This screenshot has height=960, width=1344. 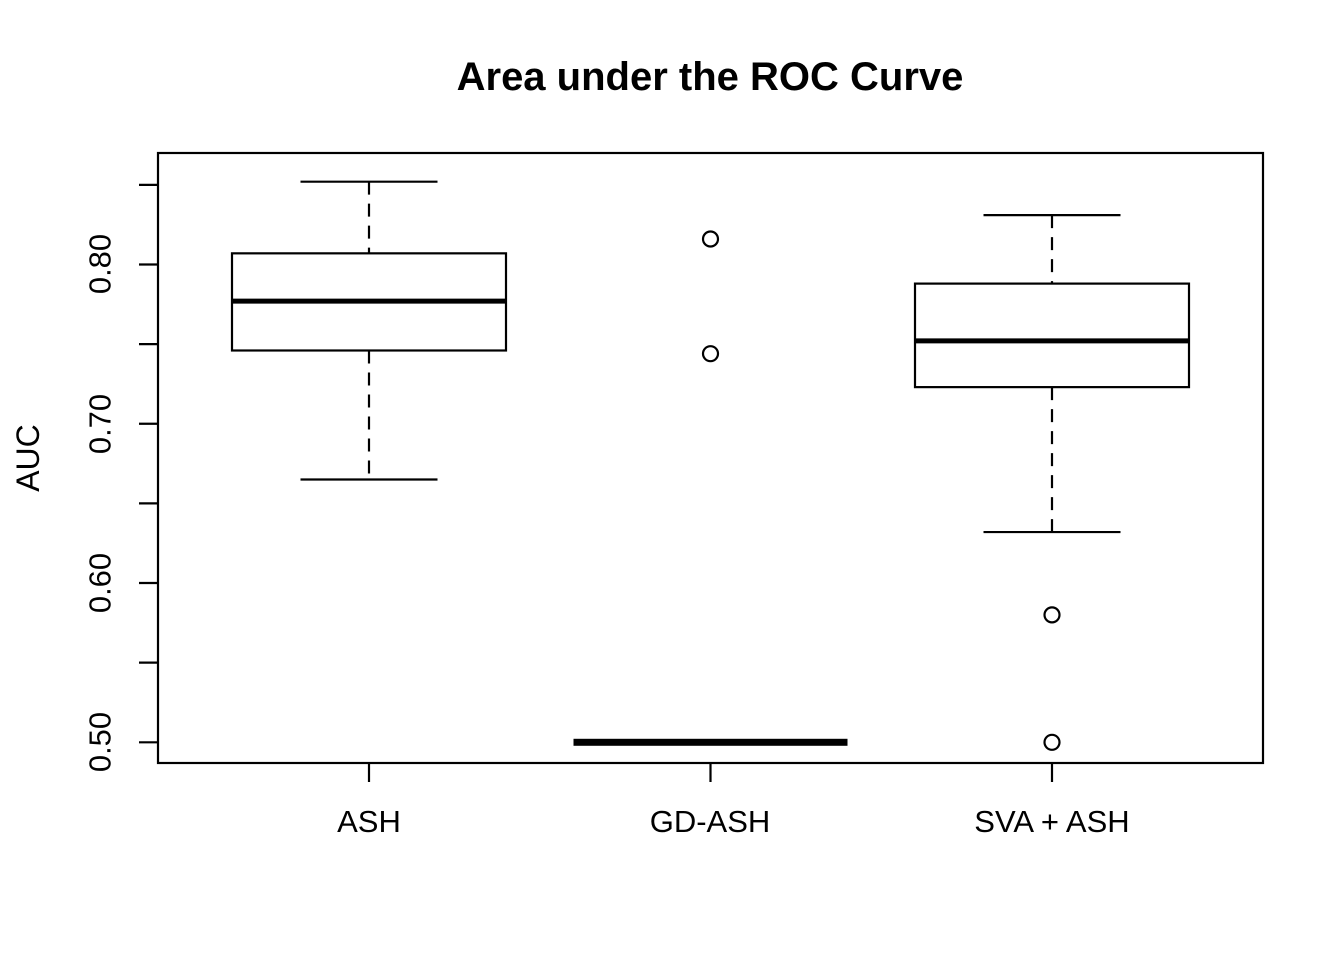 I want to click on boxplot-ash, so click(x=369, y=330).